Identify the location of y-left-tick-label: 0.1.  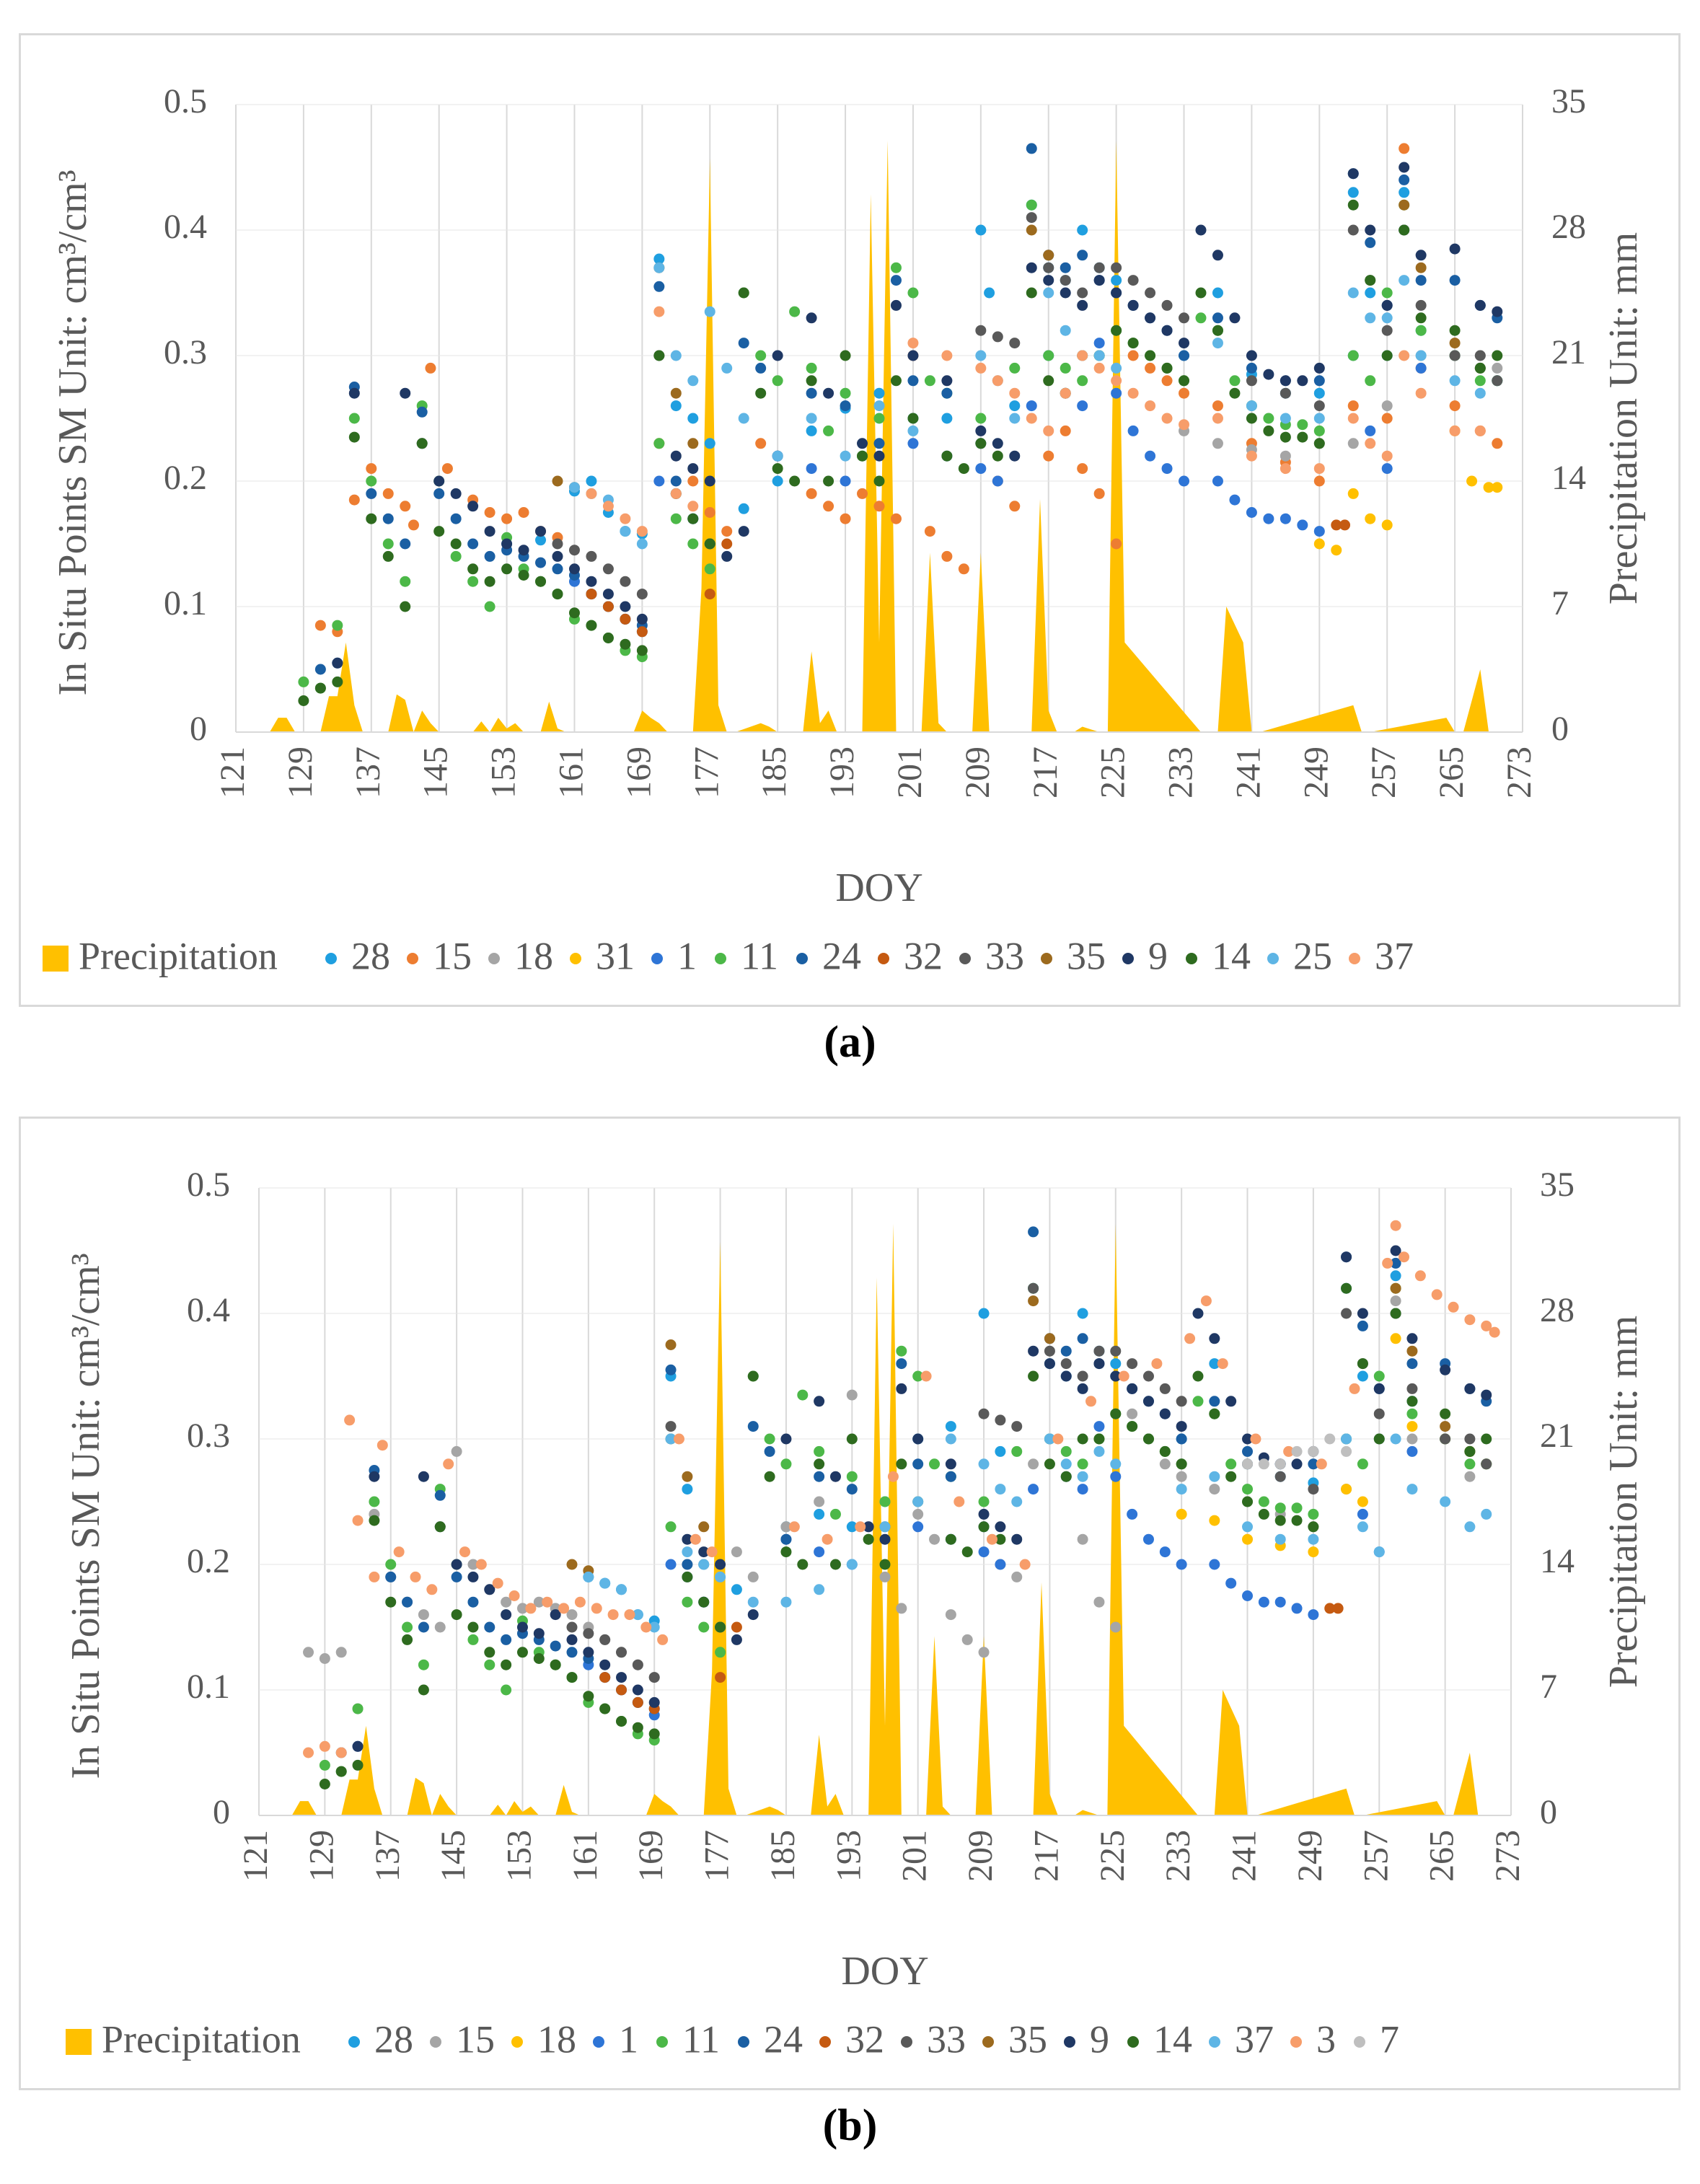
(185, 603).